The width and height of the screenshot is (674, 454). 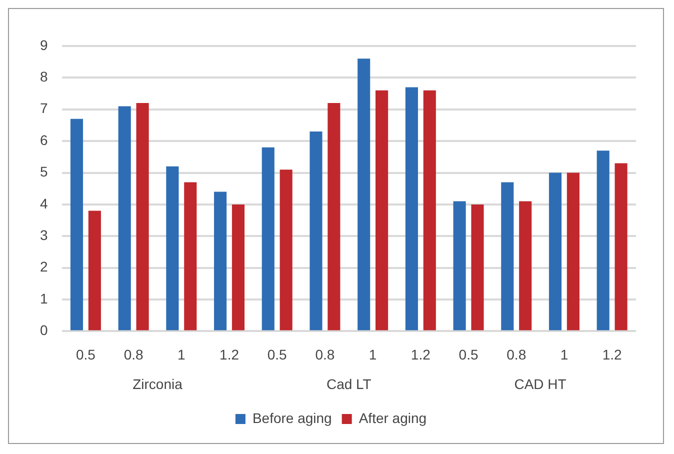 I want to click on text: Zirconia, so click(x=157, y=384).